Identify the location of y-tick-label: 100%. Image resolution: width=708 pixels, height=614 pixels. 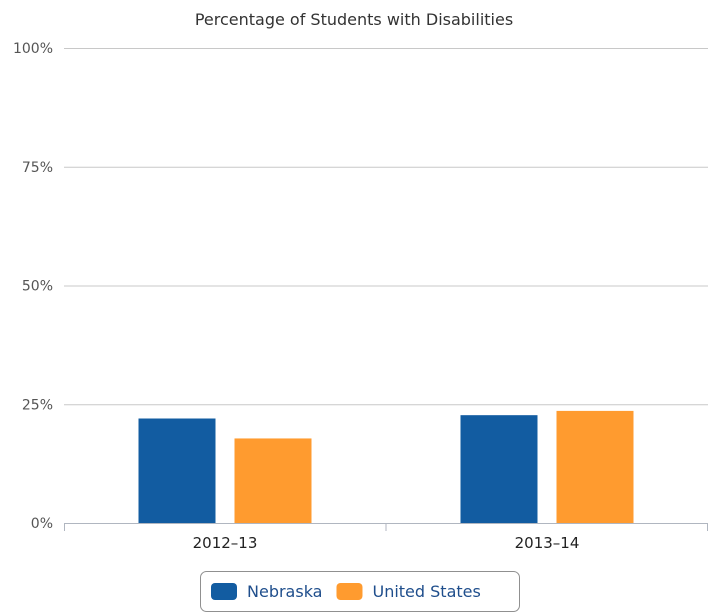
(33, 49).